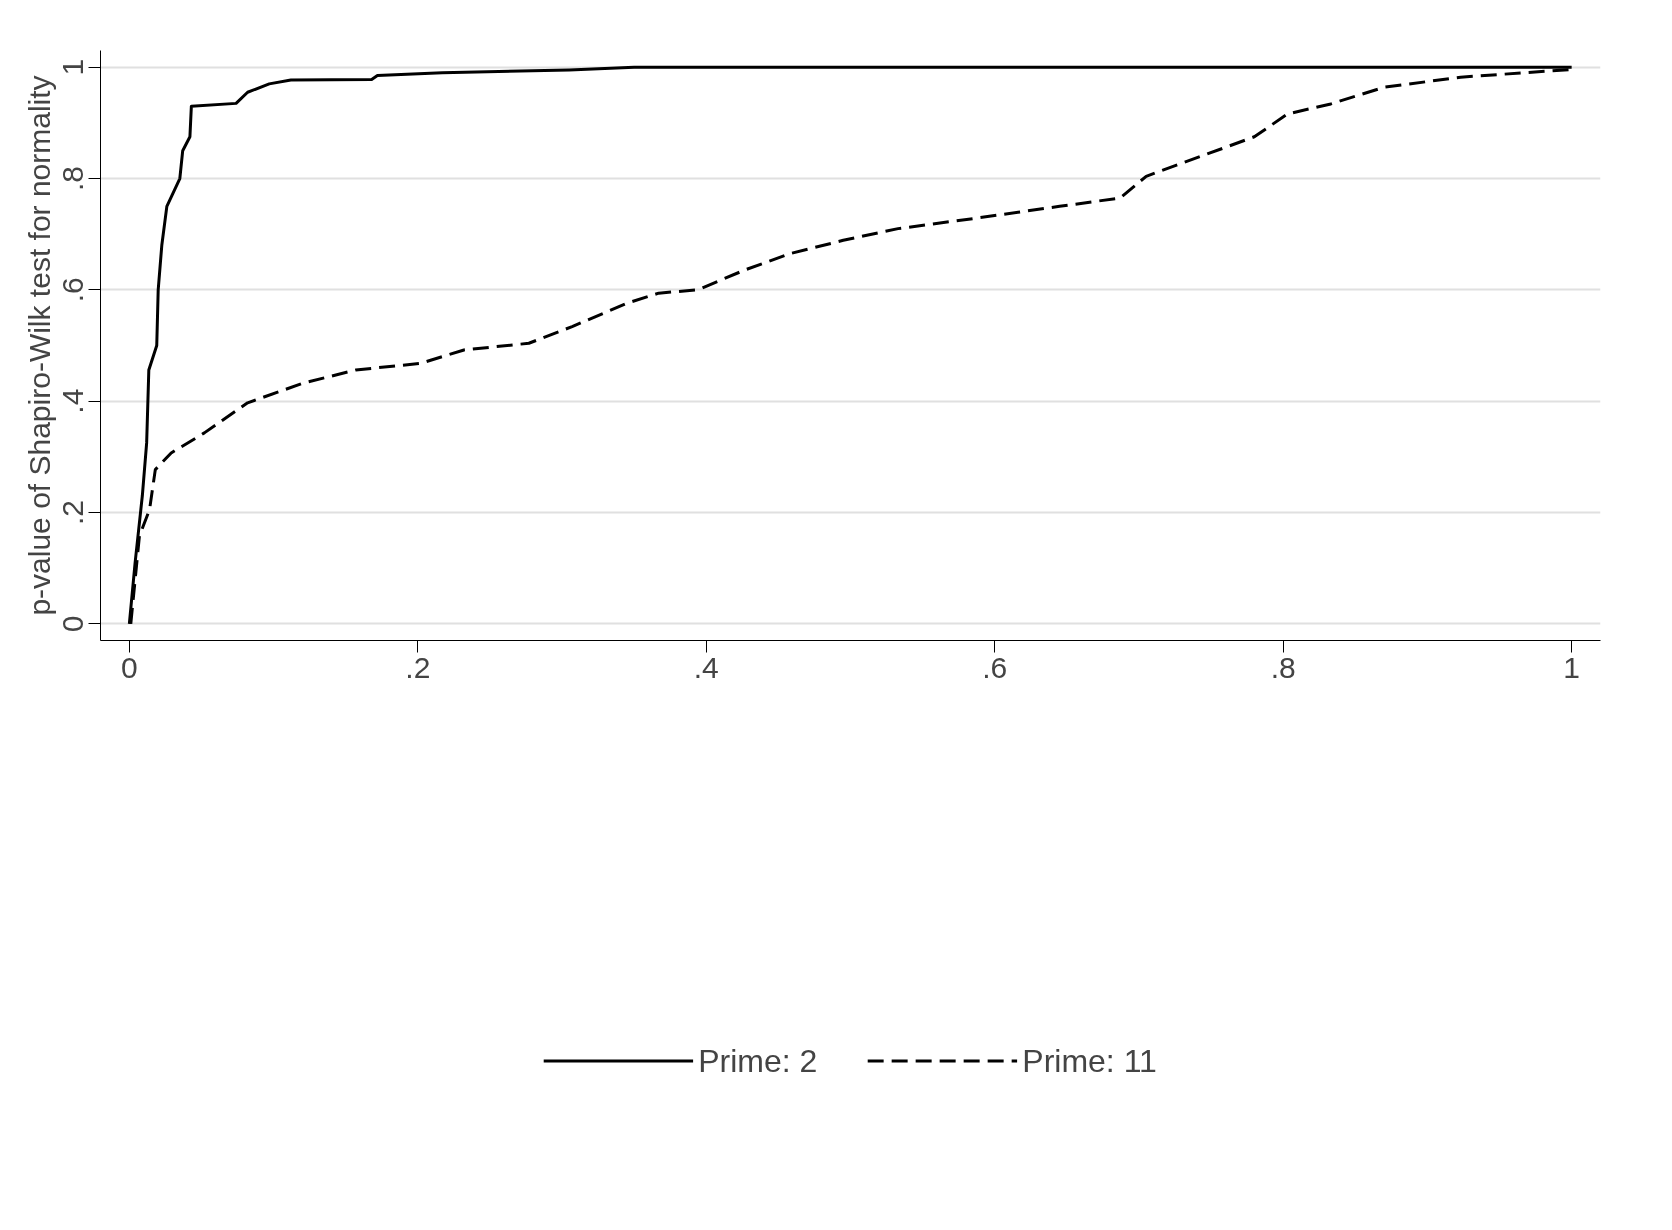 The image size is (1672, 1230). I want to click on legend-label: Prime: 11, so click(1089, 1061).